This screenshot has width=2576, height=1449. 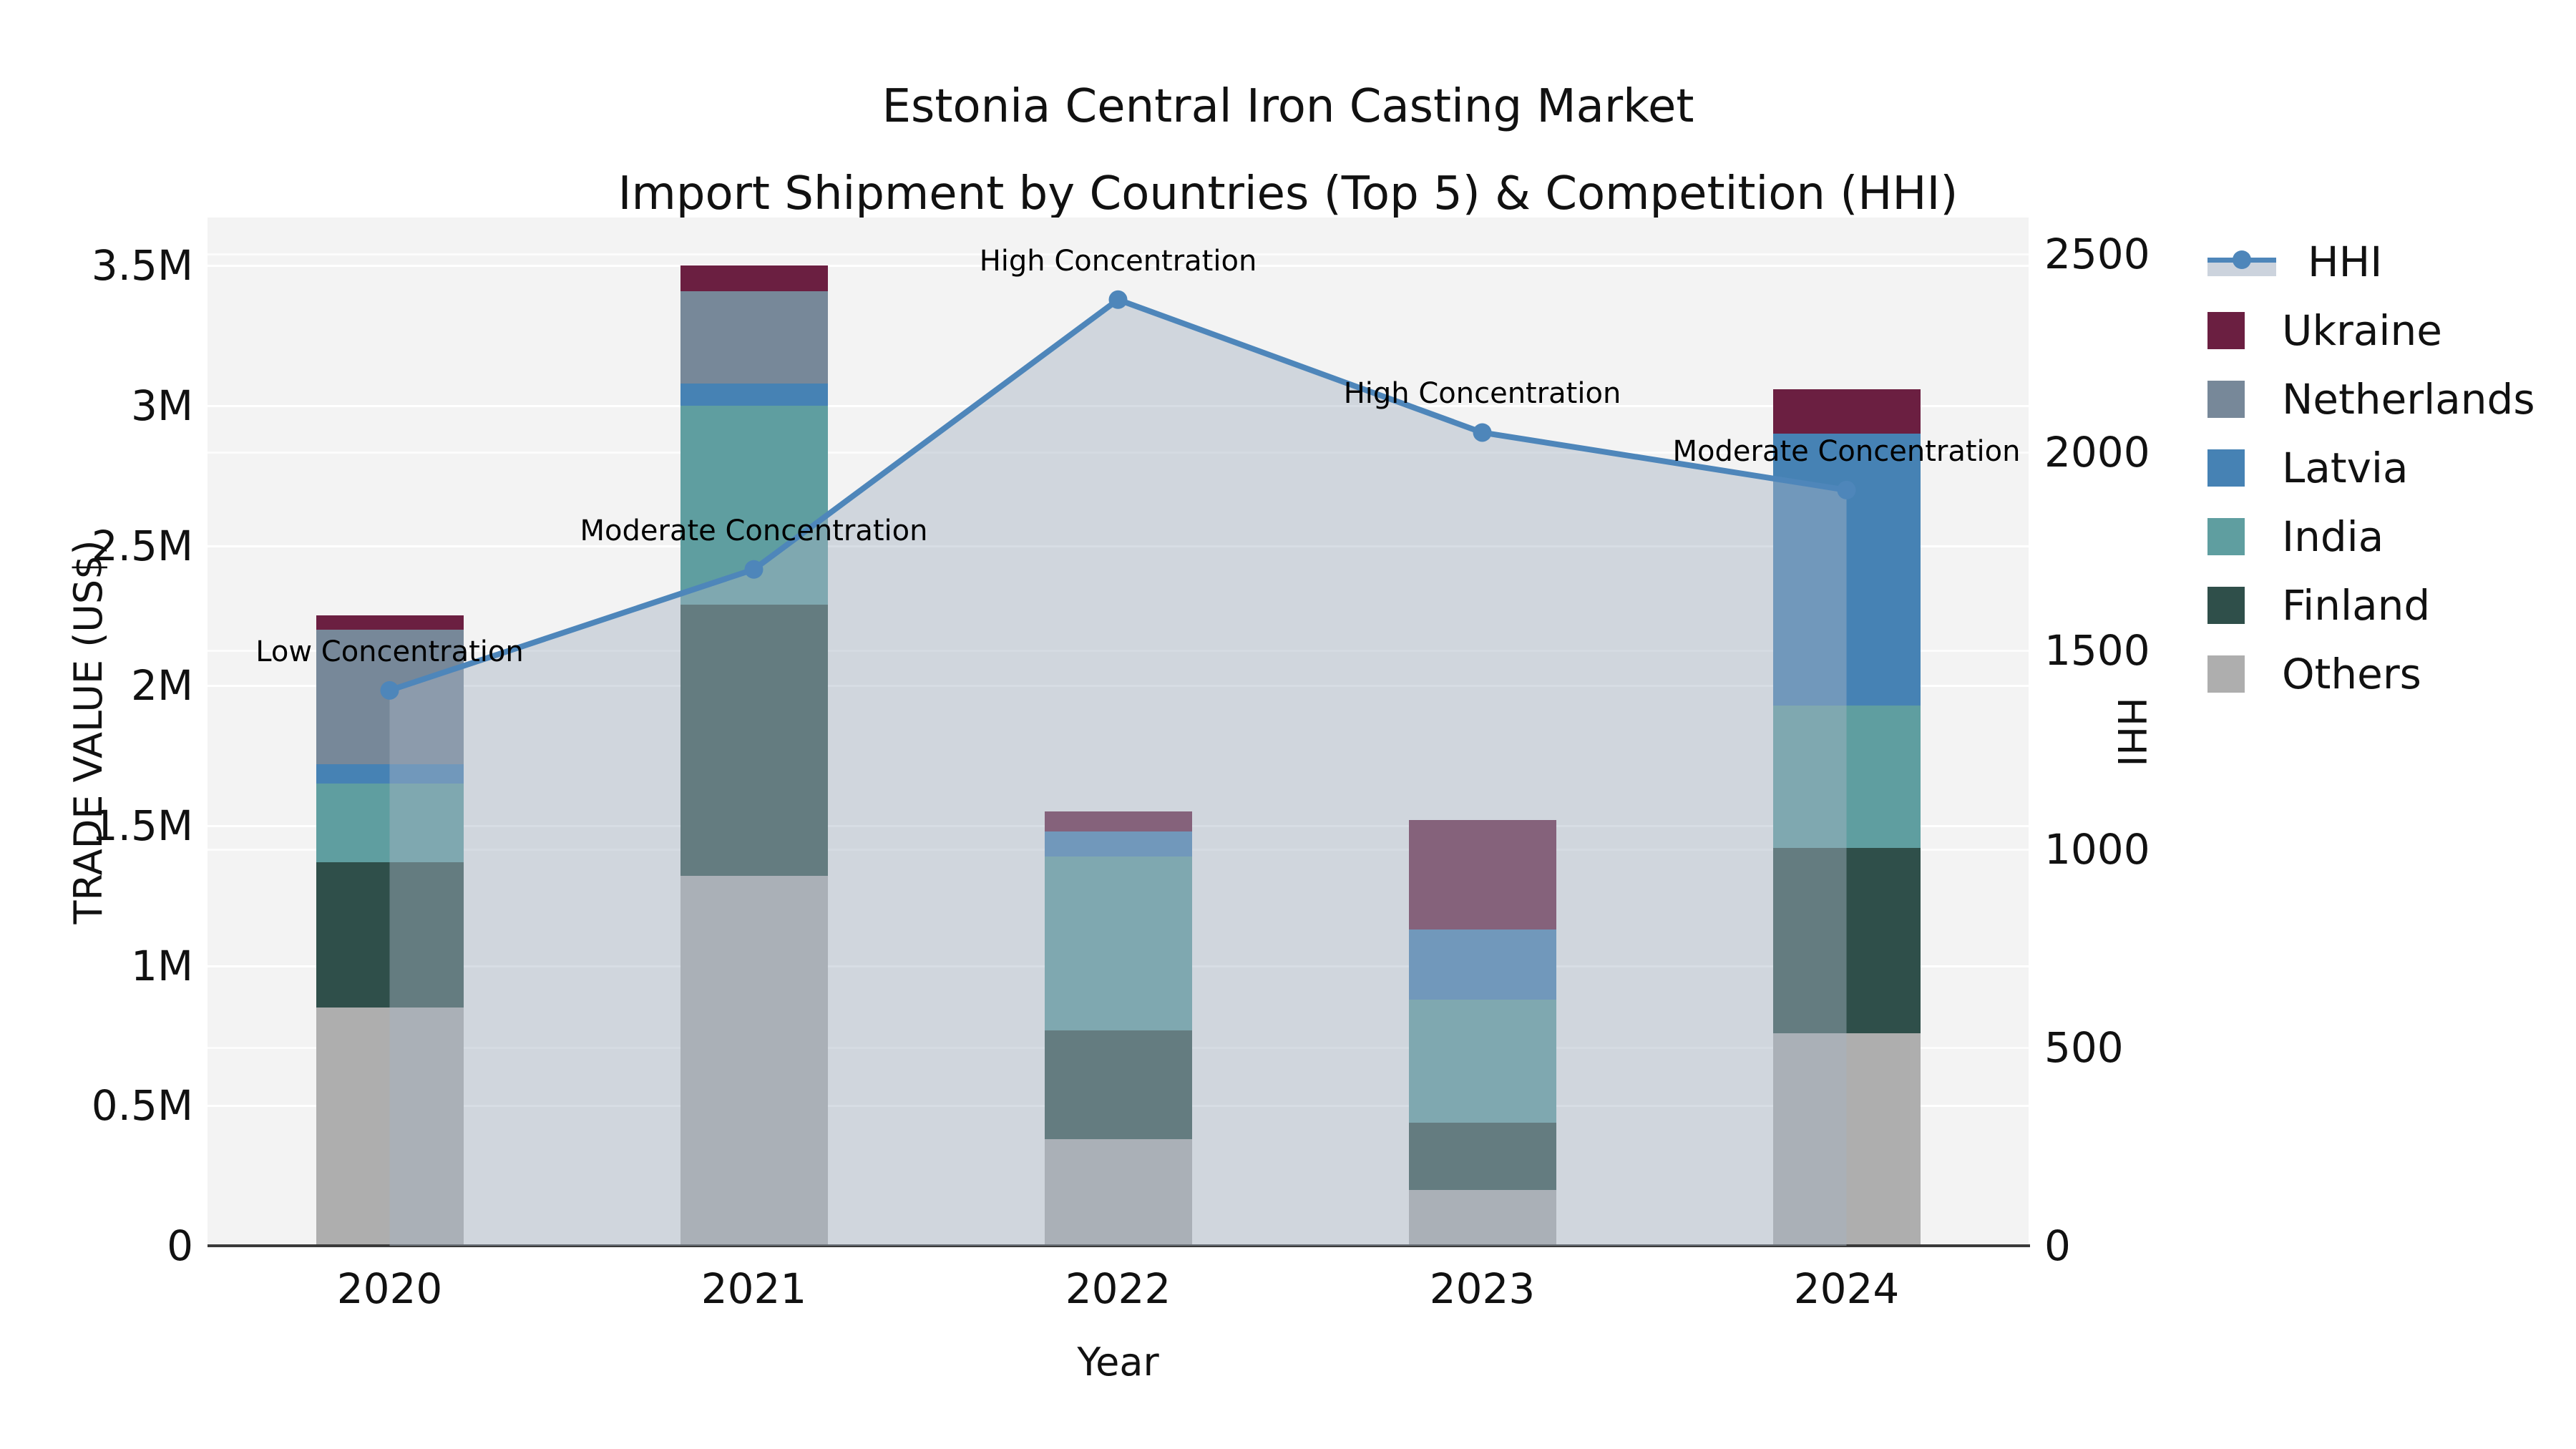 I want to click on bar-segment-finland-2020, so click(x=390, y=935).